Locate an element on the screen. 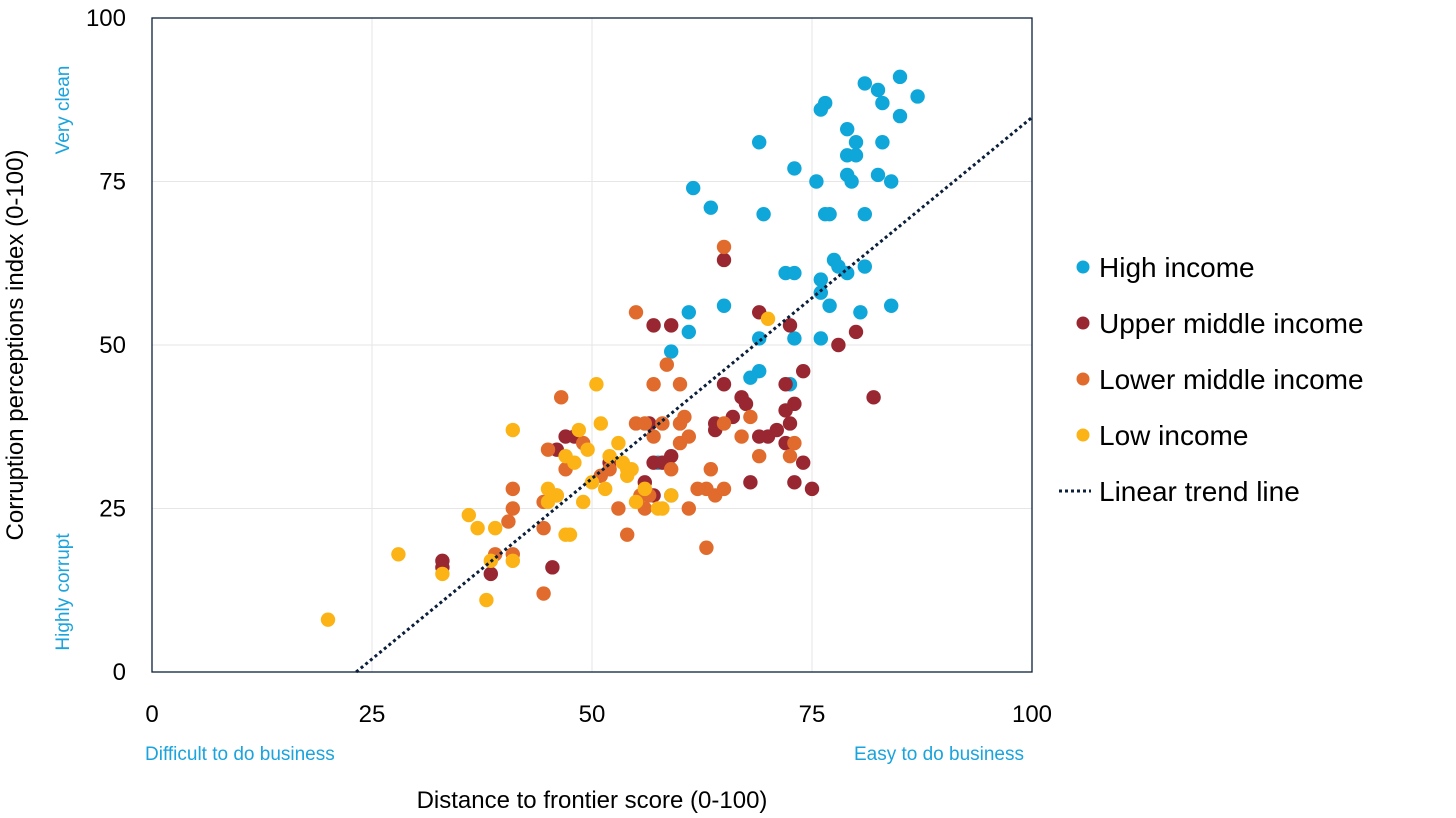  x-annotation-high: Easy to do business is located at coordinates (939, 754).